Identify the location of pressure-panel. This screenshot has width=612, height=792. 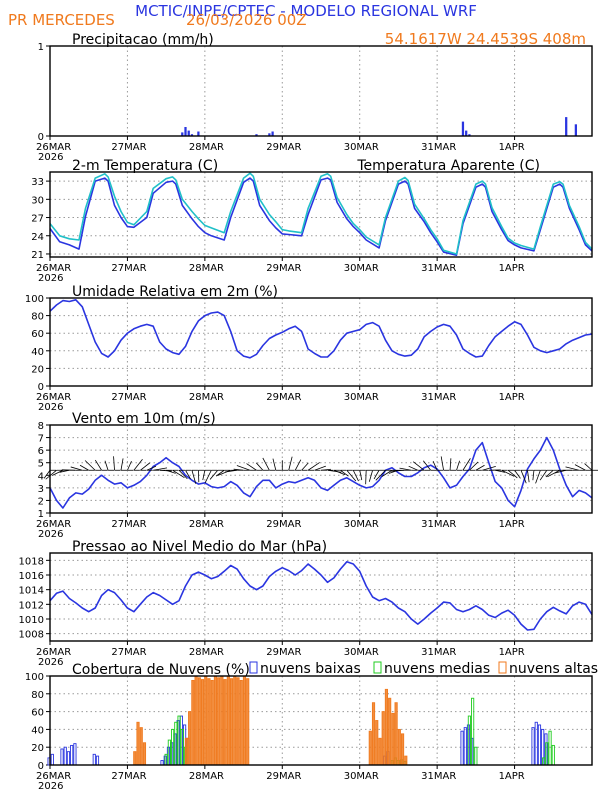
(319, 598).